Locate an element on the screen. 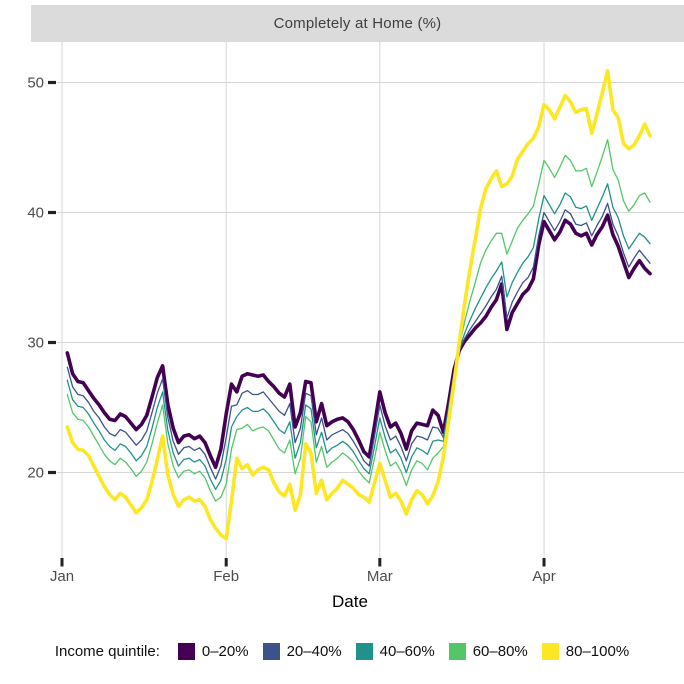 The height and width of the screenshot is (684, 684). legend-item-20-40-: 20–40% is located at coordinates (302, 651).